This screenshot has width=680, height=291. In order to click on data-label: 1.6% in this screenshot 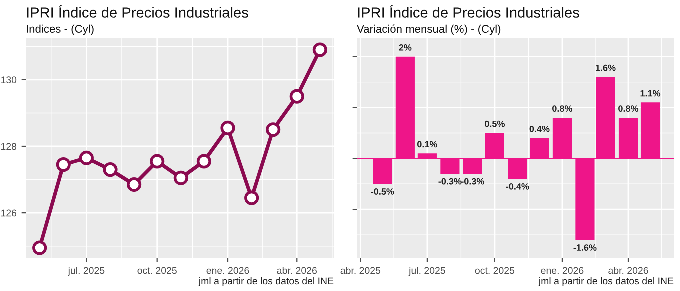, I will do `click(606, 68)`.